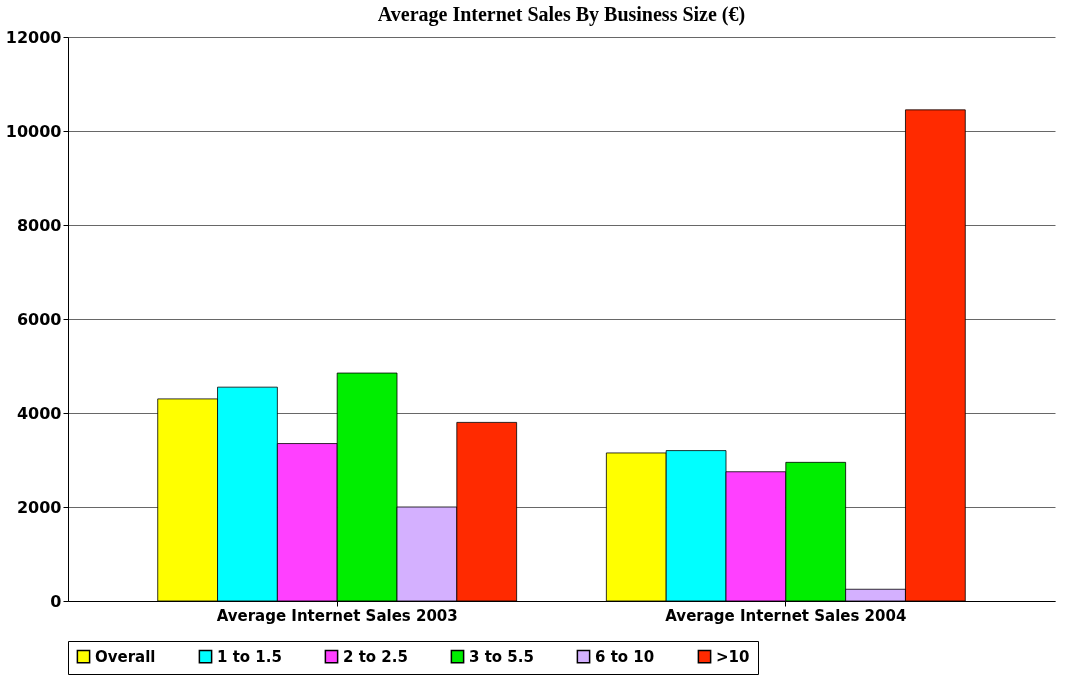  Describe the element at coordinates (56, 601) in the screenshot. I see `y-tick-label: 0` at that location.